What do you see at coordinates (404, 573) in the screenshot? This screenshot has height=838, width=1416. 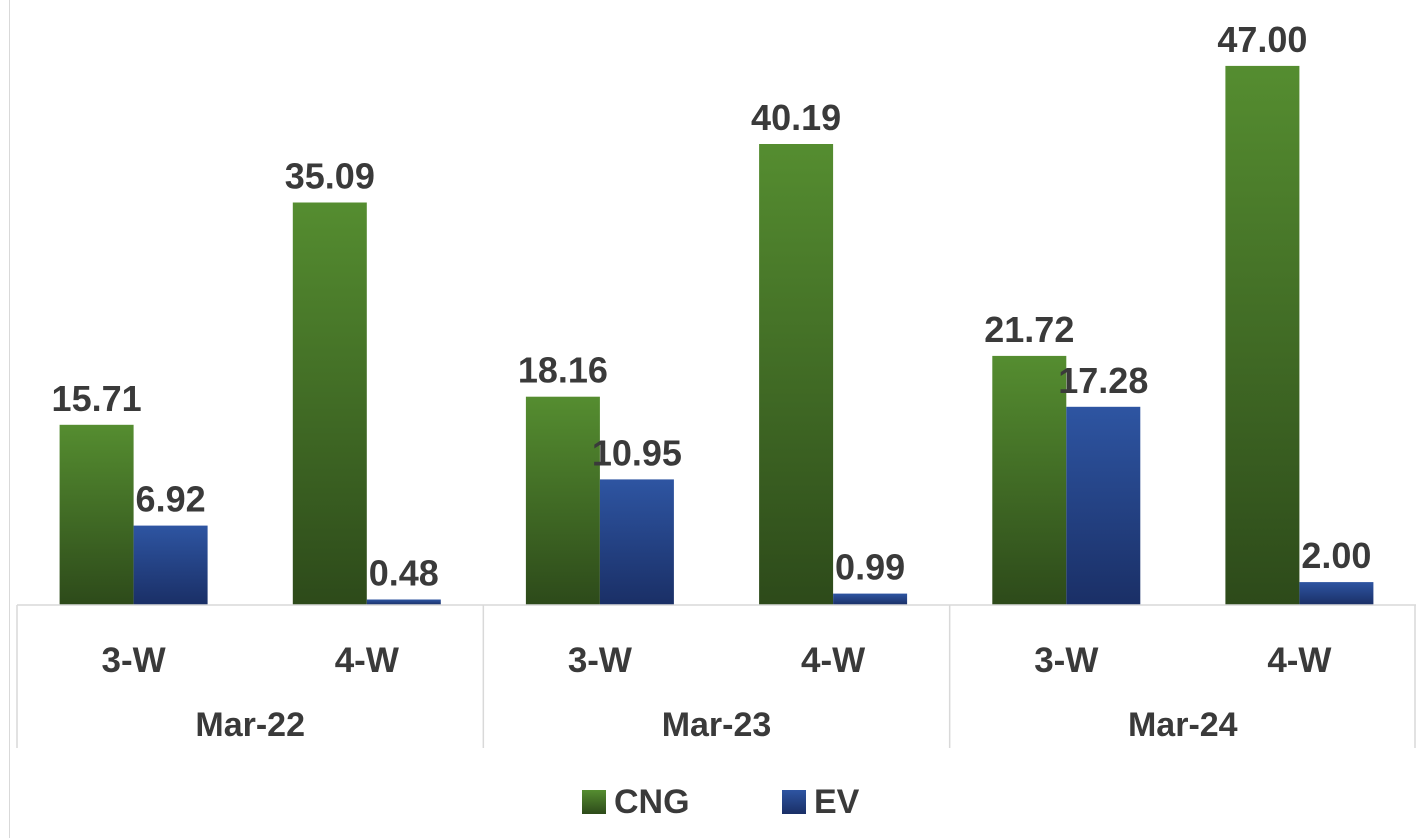 I see `data-label-ev-1: 0.48` at bounding box center [404, 573].